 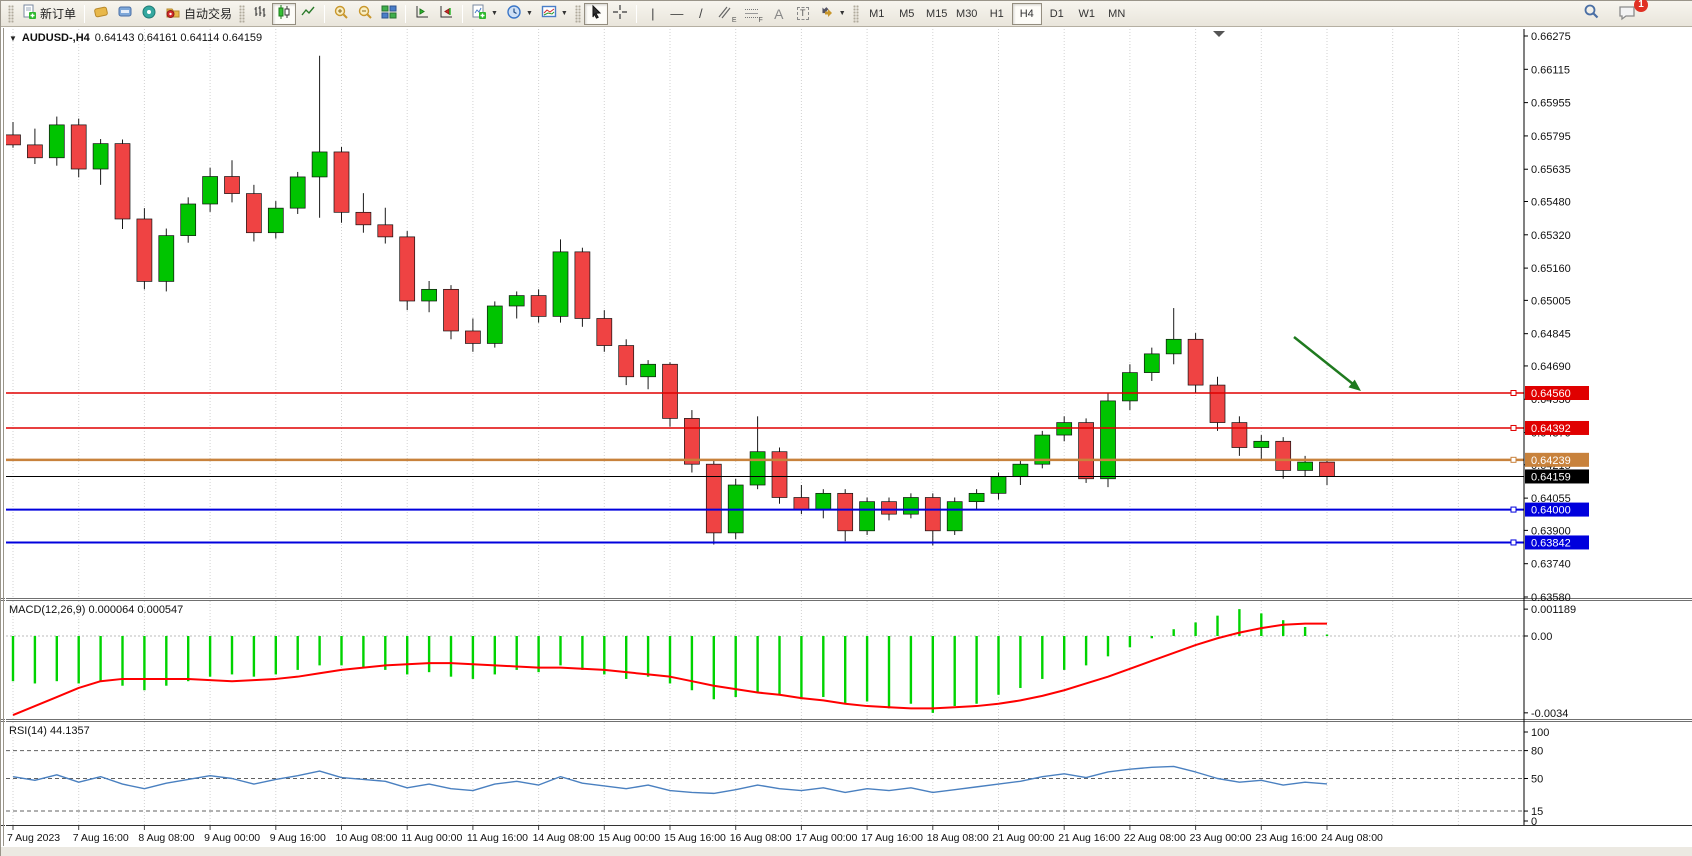 I want to click on svg-text: 23 Aug 00:00, so click(x=1221, y=838).